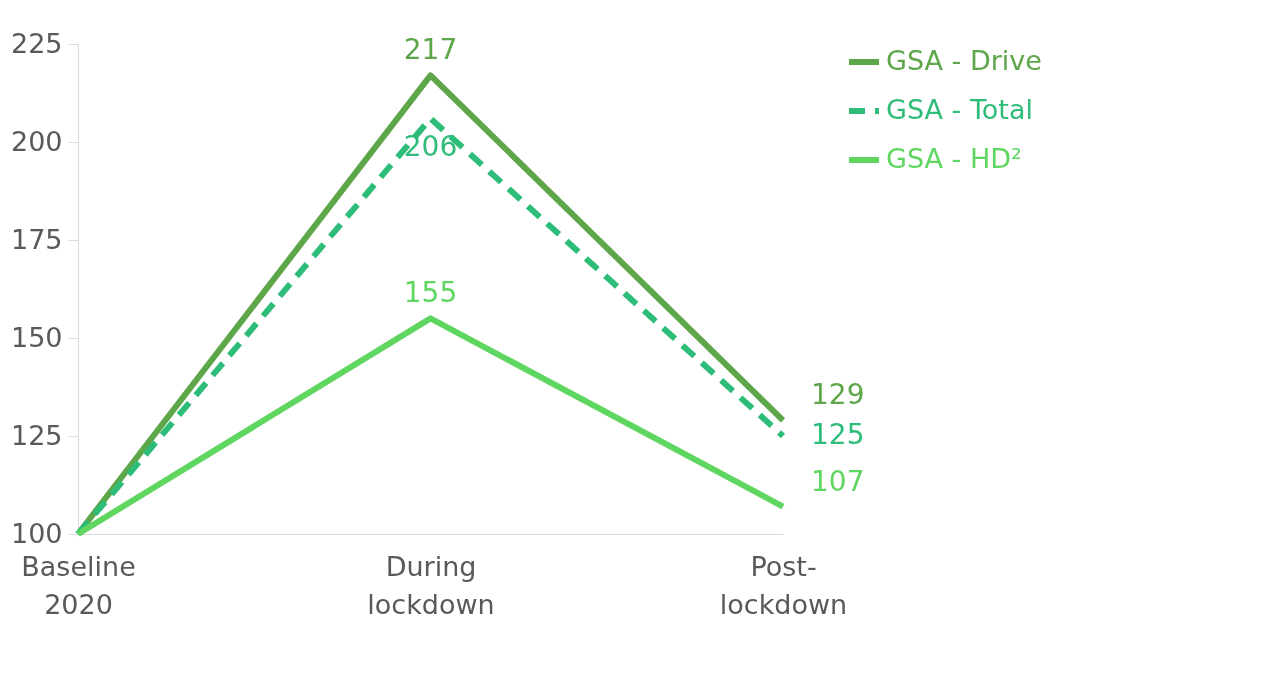 The height and width of the screenshot is (677, 1288). Describe the element at coordinates (954, 158) in the screenshot. I see `legend-label: GSA - HD²` at that location.